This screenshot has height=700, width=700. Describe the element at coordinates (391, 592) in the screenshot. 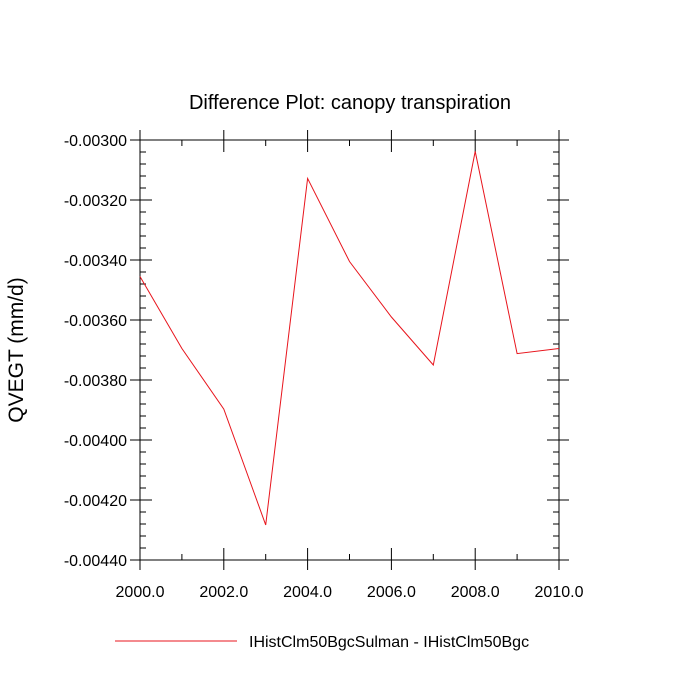

I see `x-tick-label: 2006.0` at that location.